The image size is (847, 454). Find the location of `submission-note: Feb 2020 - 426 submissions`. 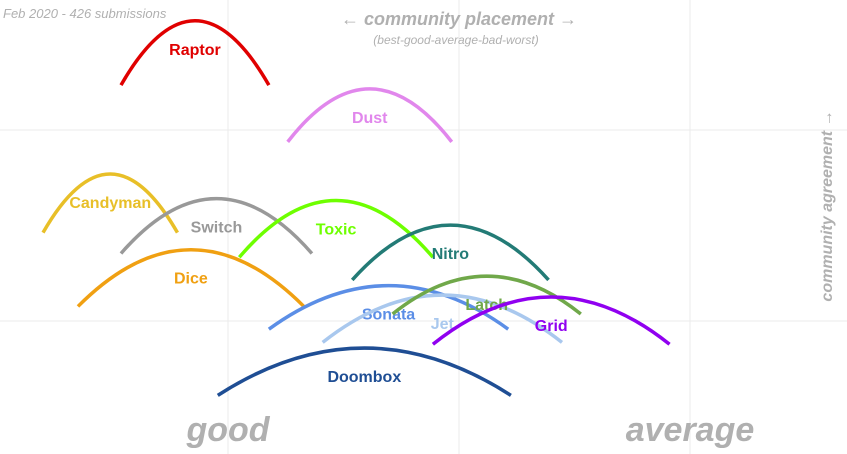

submission-note: Feb 2020 - 426 submissions is located at coordinates (85, 13).